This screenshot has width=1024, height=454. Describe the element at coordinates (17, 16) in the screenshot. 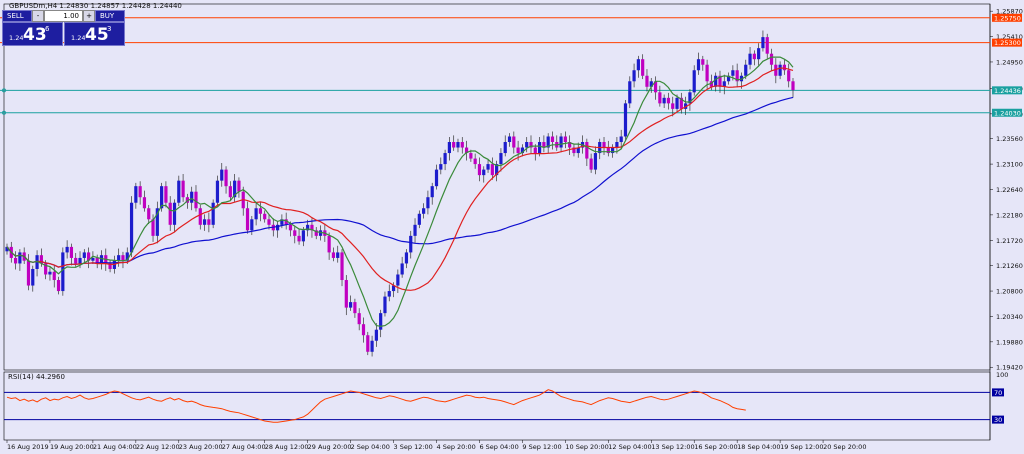

I see `sell-button: SELL` at that location.